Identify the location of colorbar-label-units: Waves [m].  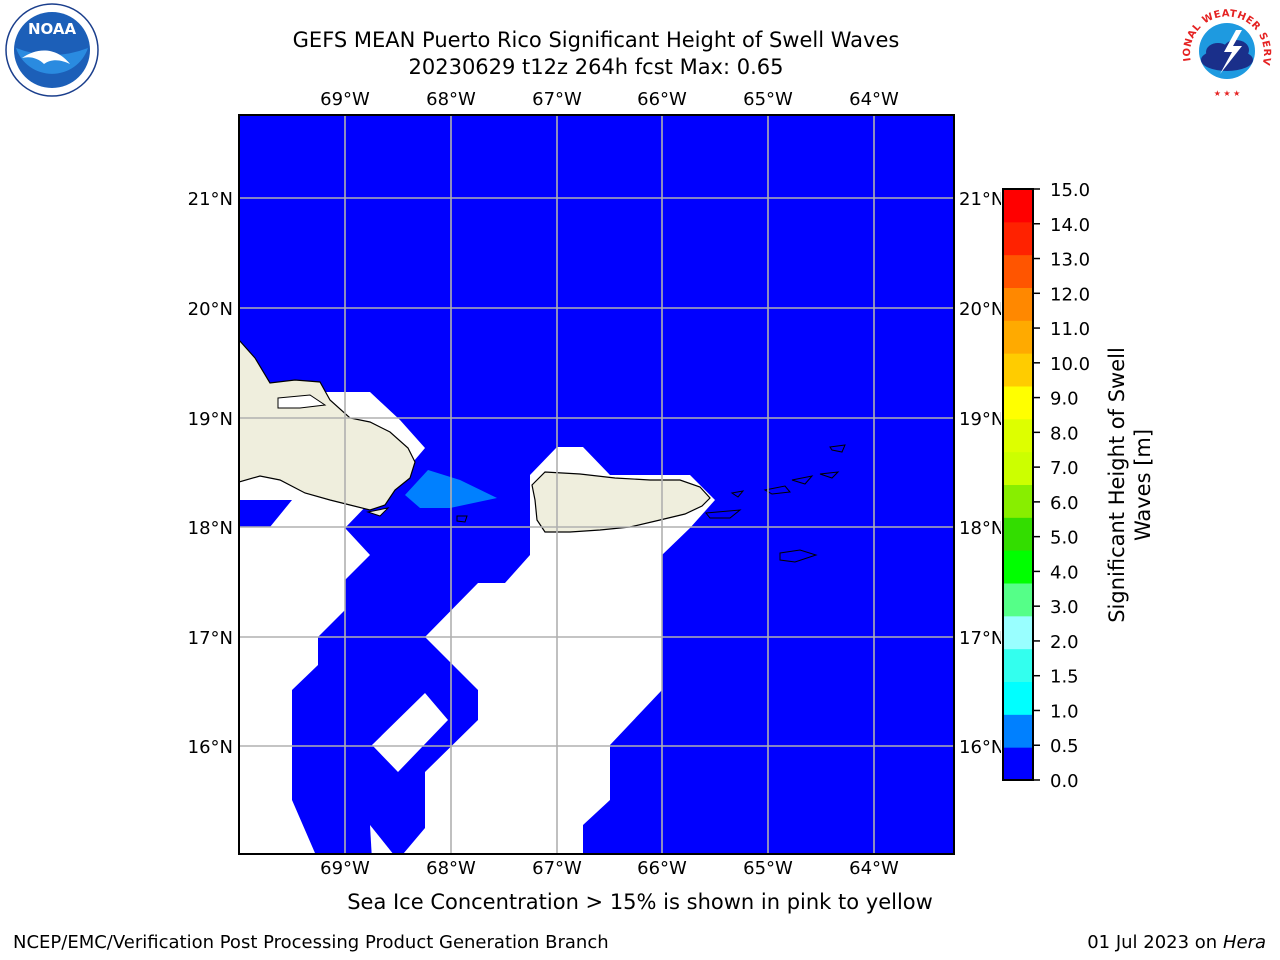
(1143, 485).